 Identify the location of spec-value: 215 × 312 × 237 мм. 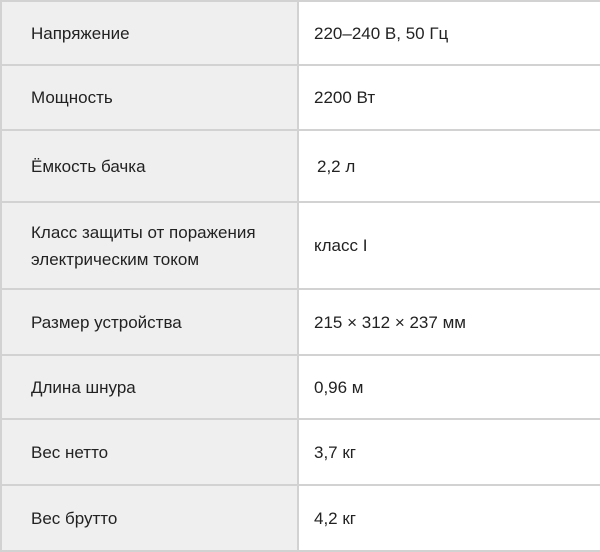
(449, 322).